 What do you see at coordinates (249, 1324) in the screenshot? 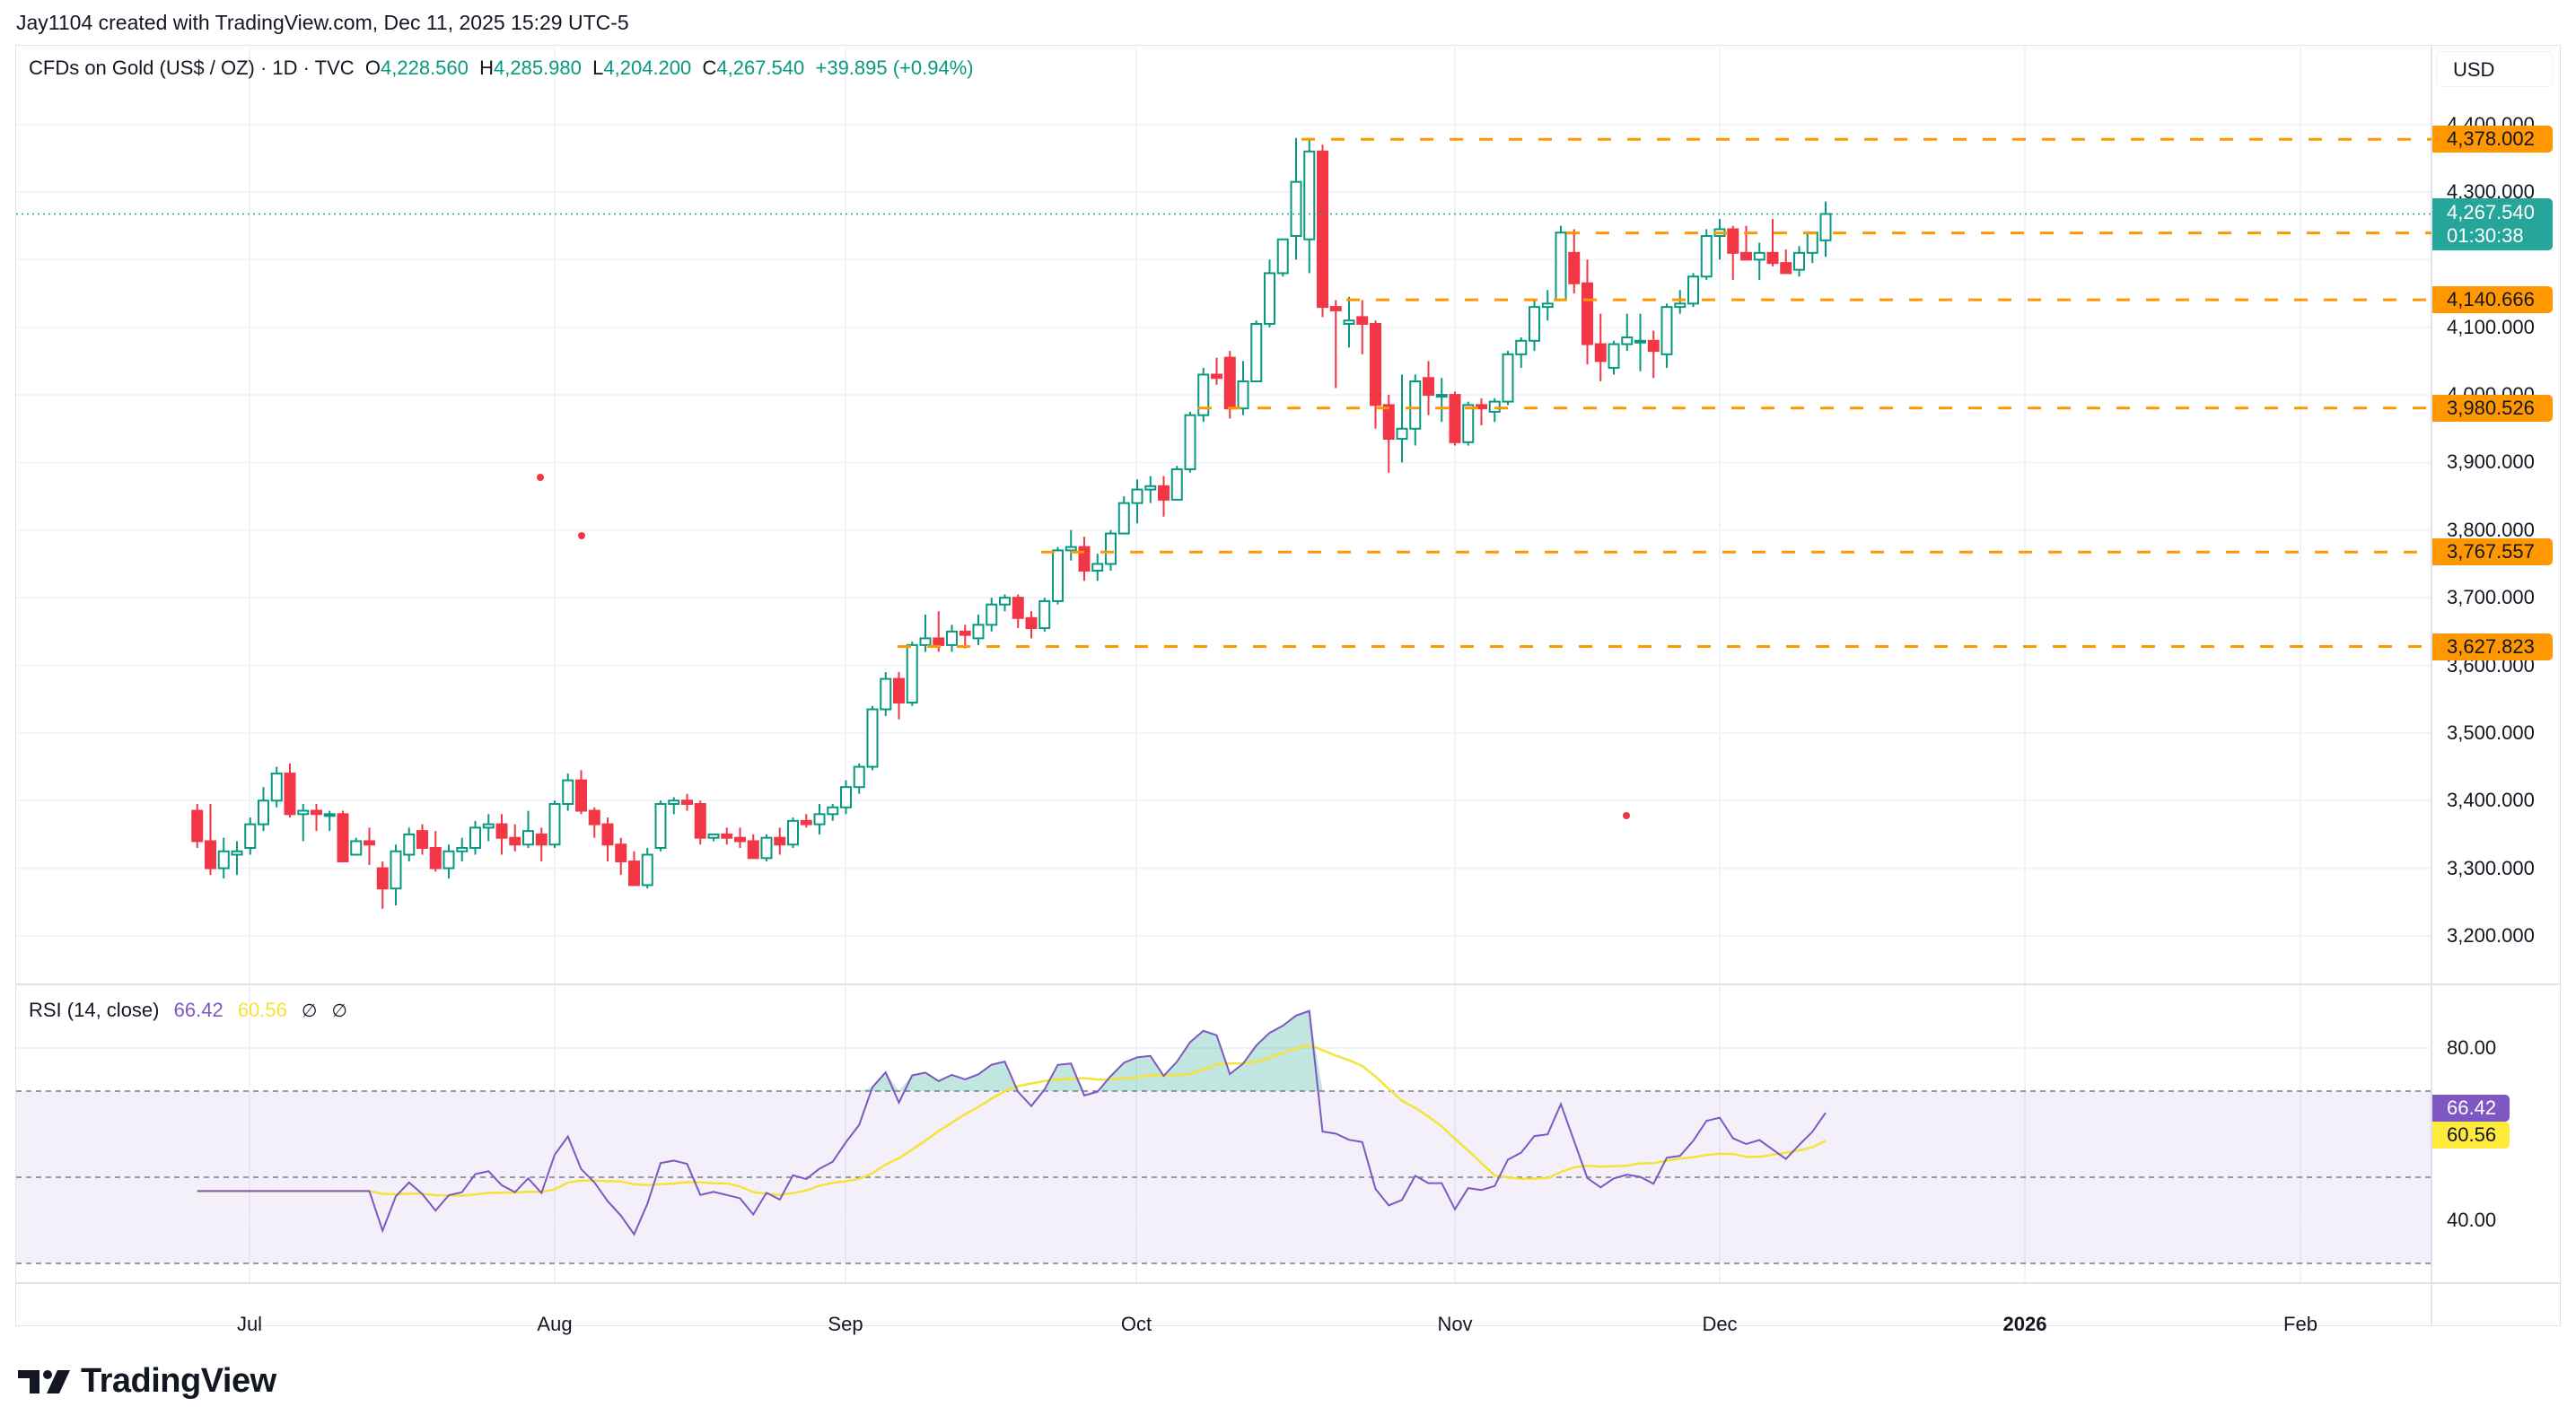
I see `time-tick: Jul` at bounding box center [249, 1324].